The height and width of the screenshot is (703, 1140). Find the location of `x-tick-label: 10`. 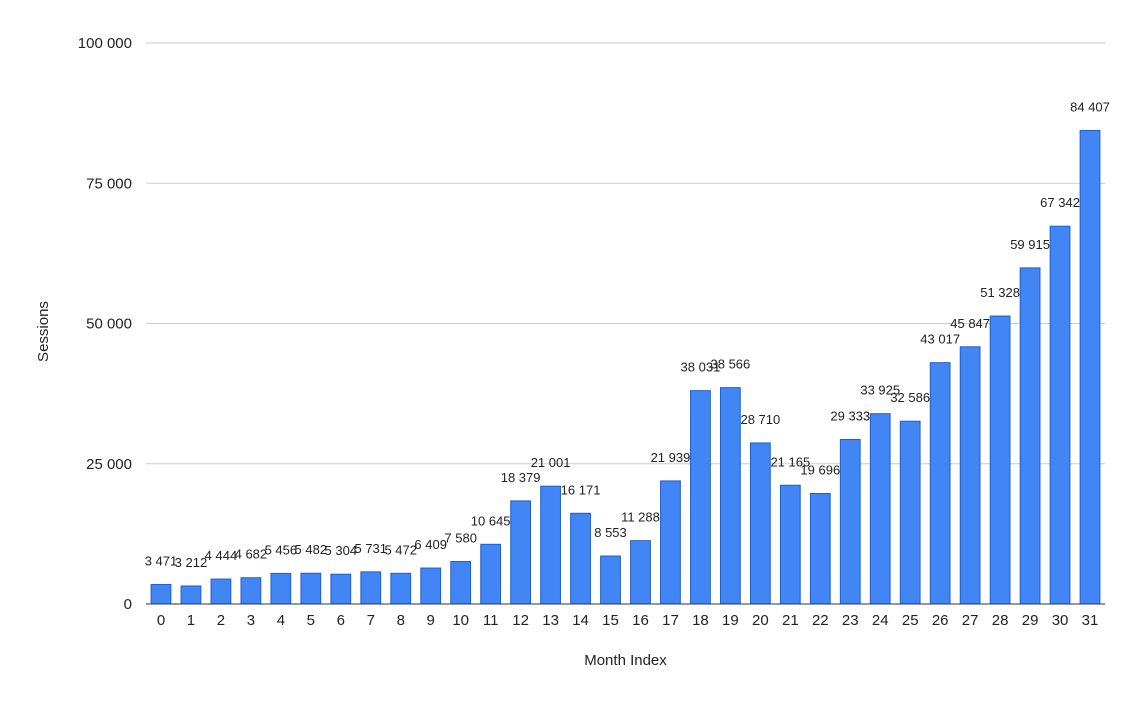

x-tick-label: 10 is located at coordinates (460, 620).